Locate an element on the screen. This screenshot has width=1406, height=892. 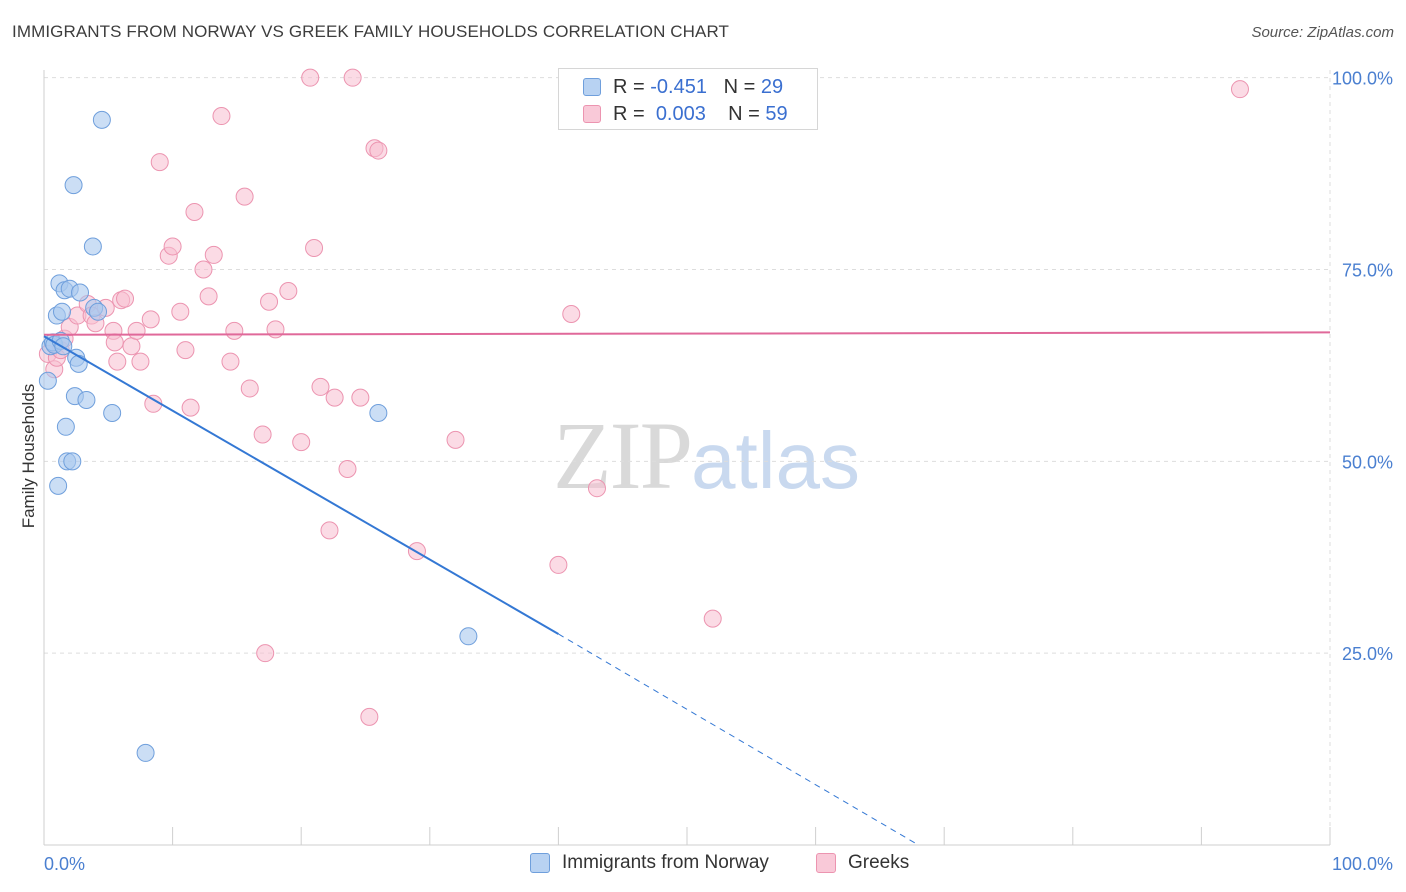
y-tick-label: 100.0% is located at coordinates (1362, 79).